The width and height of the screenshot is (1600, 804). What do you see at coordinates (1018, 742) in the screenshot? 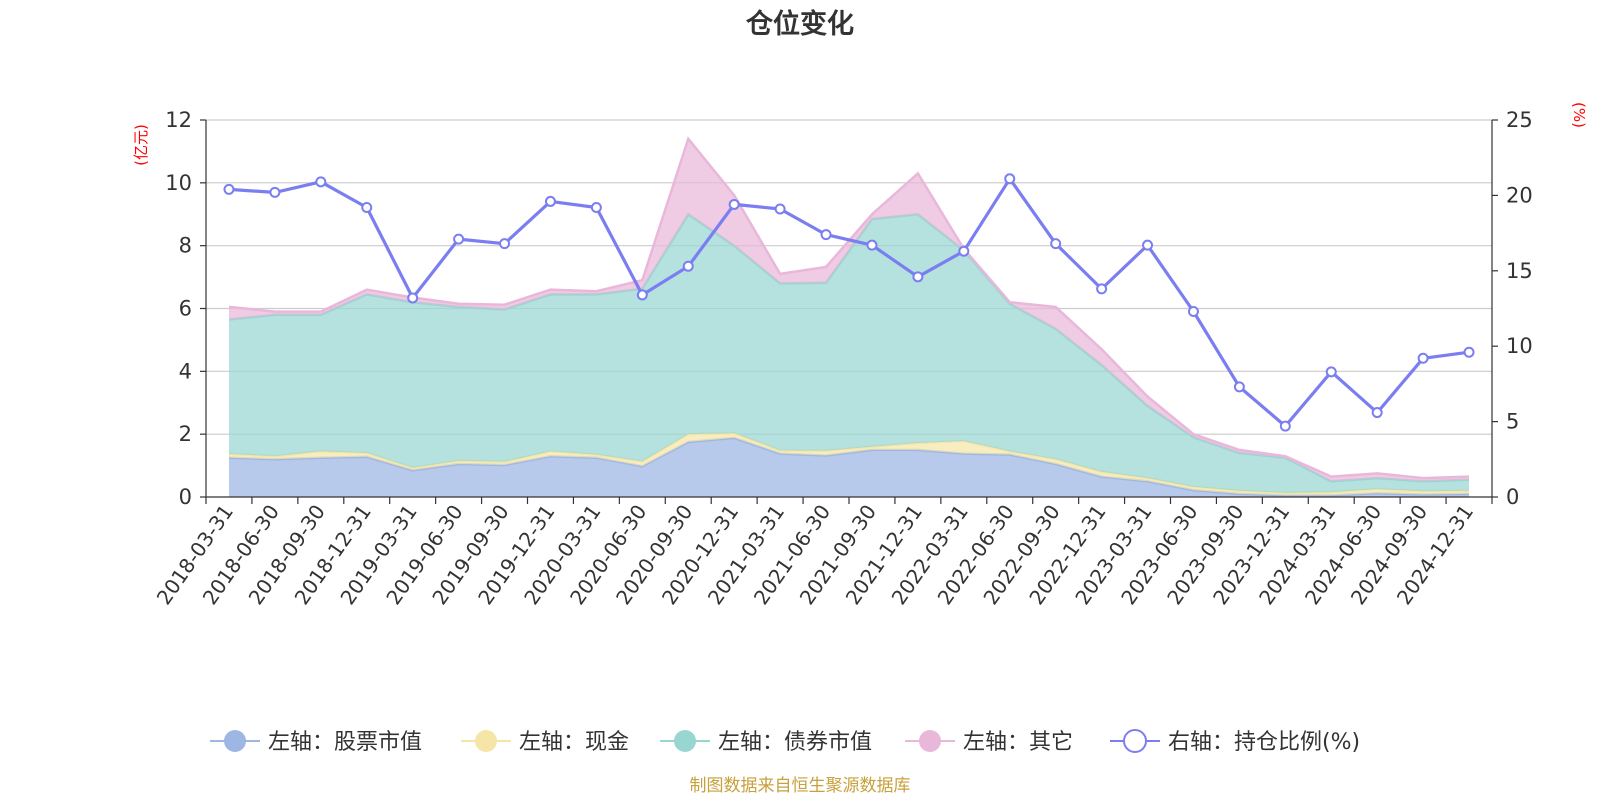
I see `legend-label: 左轴：其它` at bounding box center [1018, 742].